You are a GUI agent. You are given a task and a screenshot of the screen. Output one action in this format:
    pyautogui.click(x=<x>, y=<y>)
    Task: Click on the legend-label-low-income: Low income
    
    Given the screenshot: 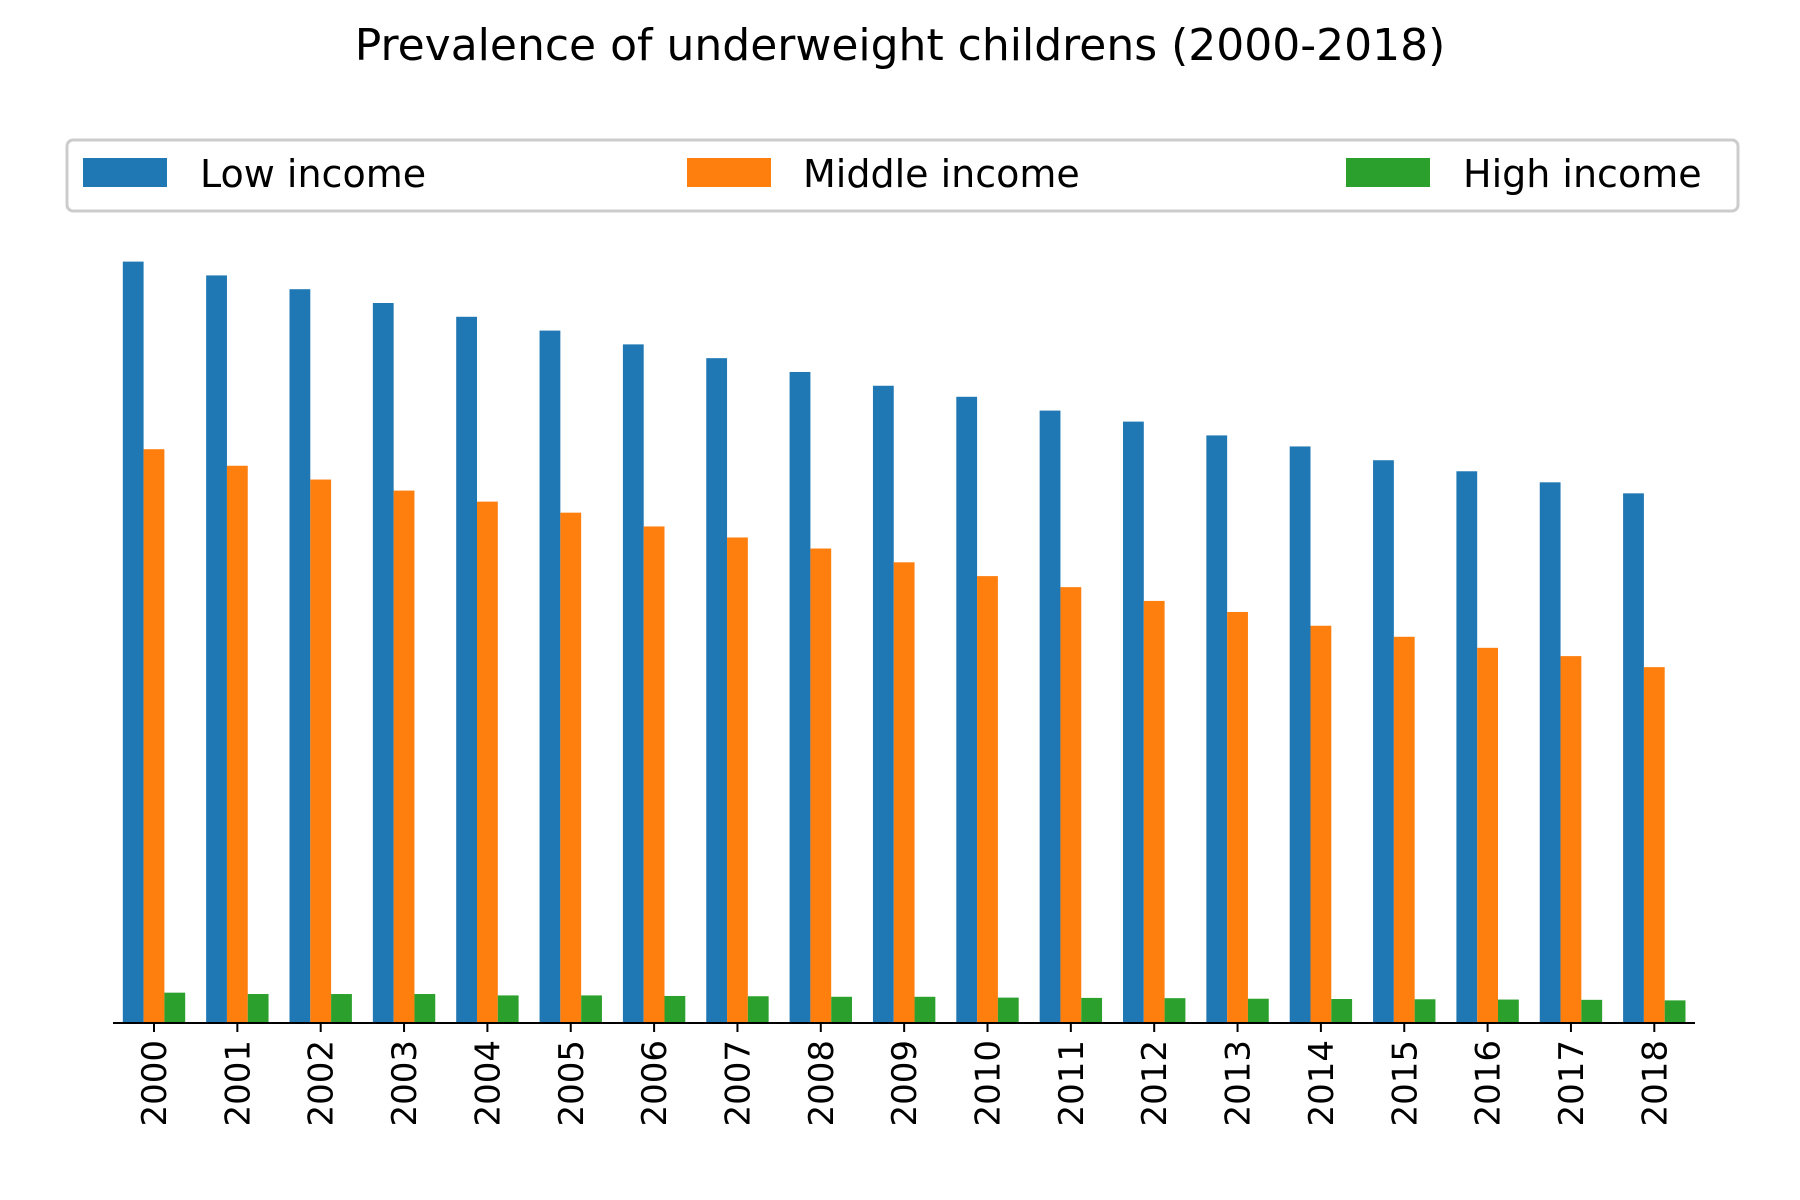 What is the action you would take?
    pyautogui.click(x=313, y=174)
    